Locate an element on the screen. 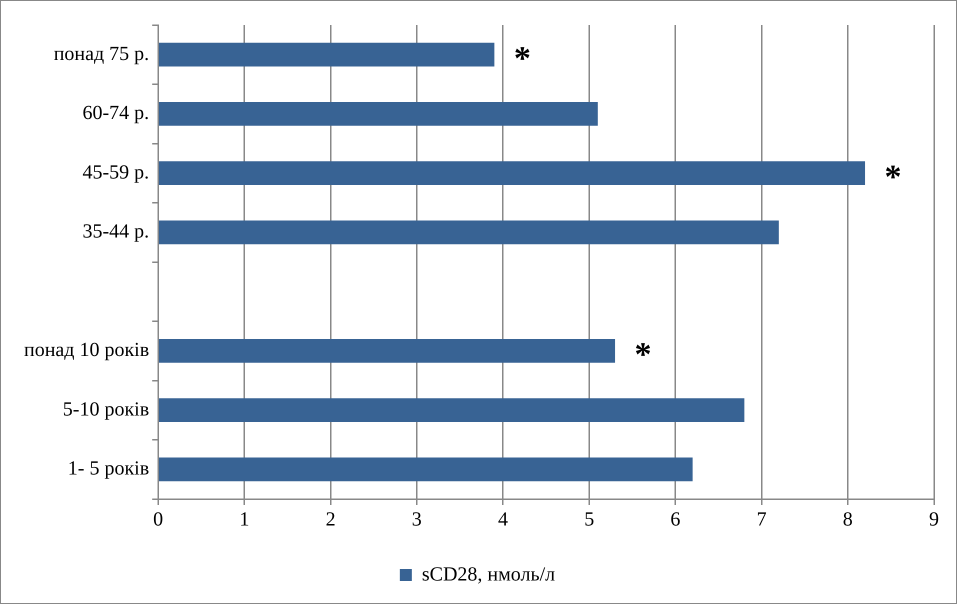  y-tick-label: 1- 5 років is located at coordinates (109, 469).